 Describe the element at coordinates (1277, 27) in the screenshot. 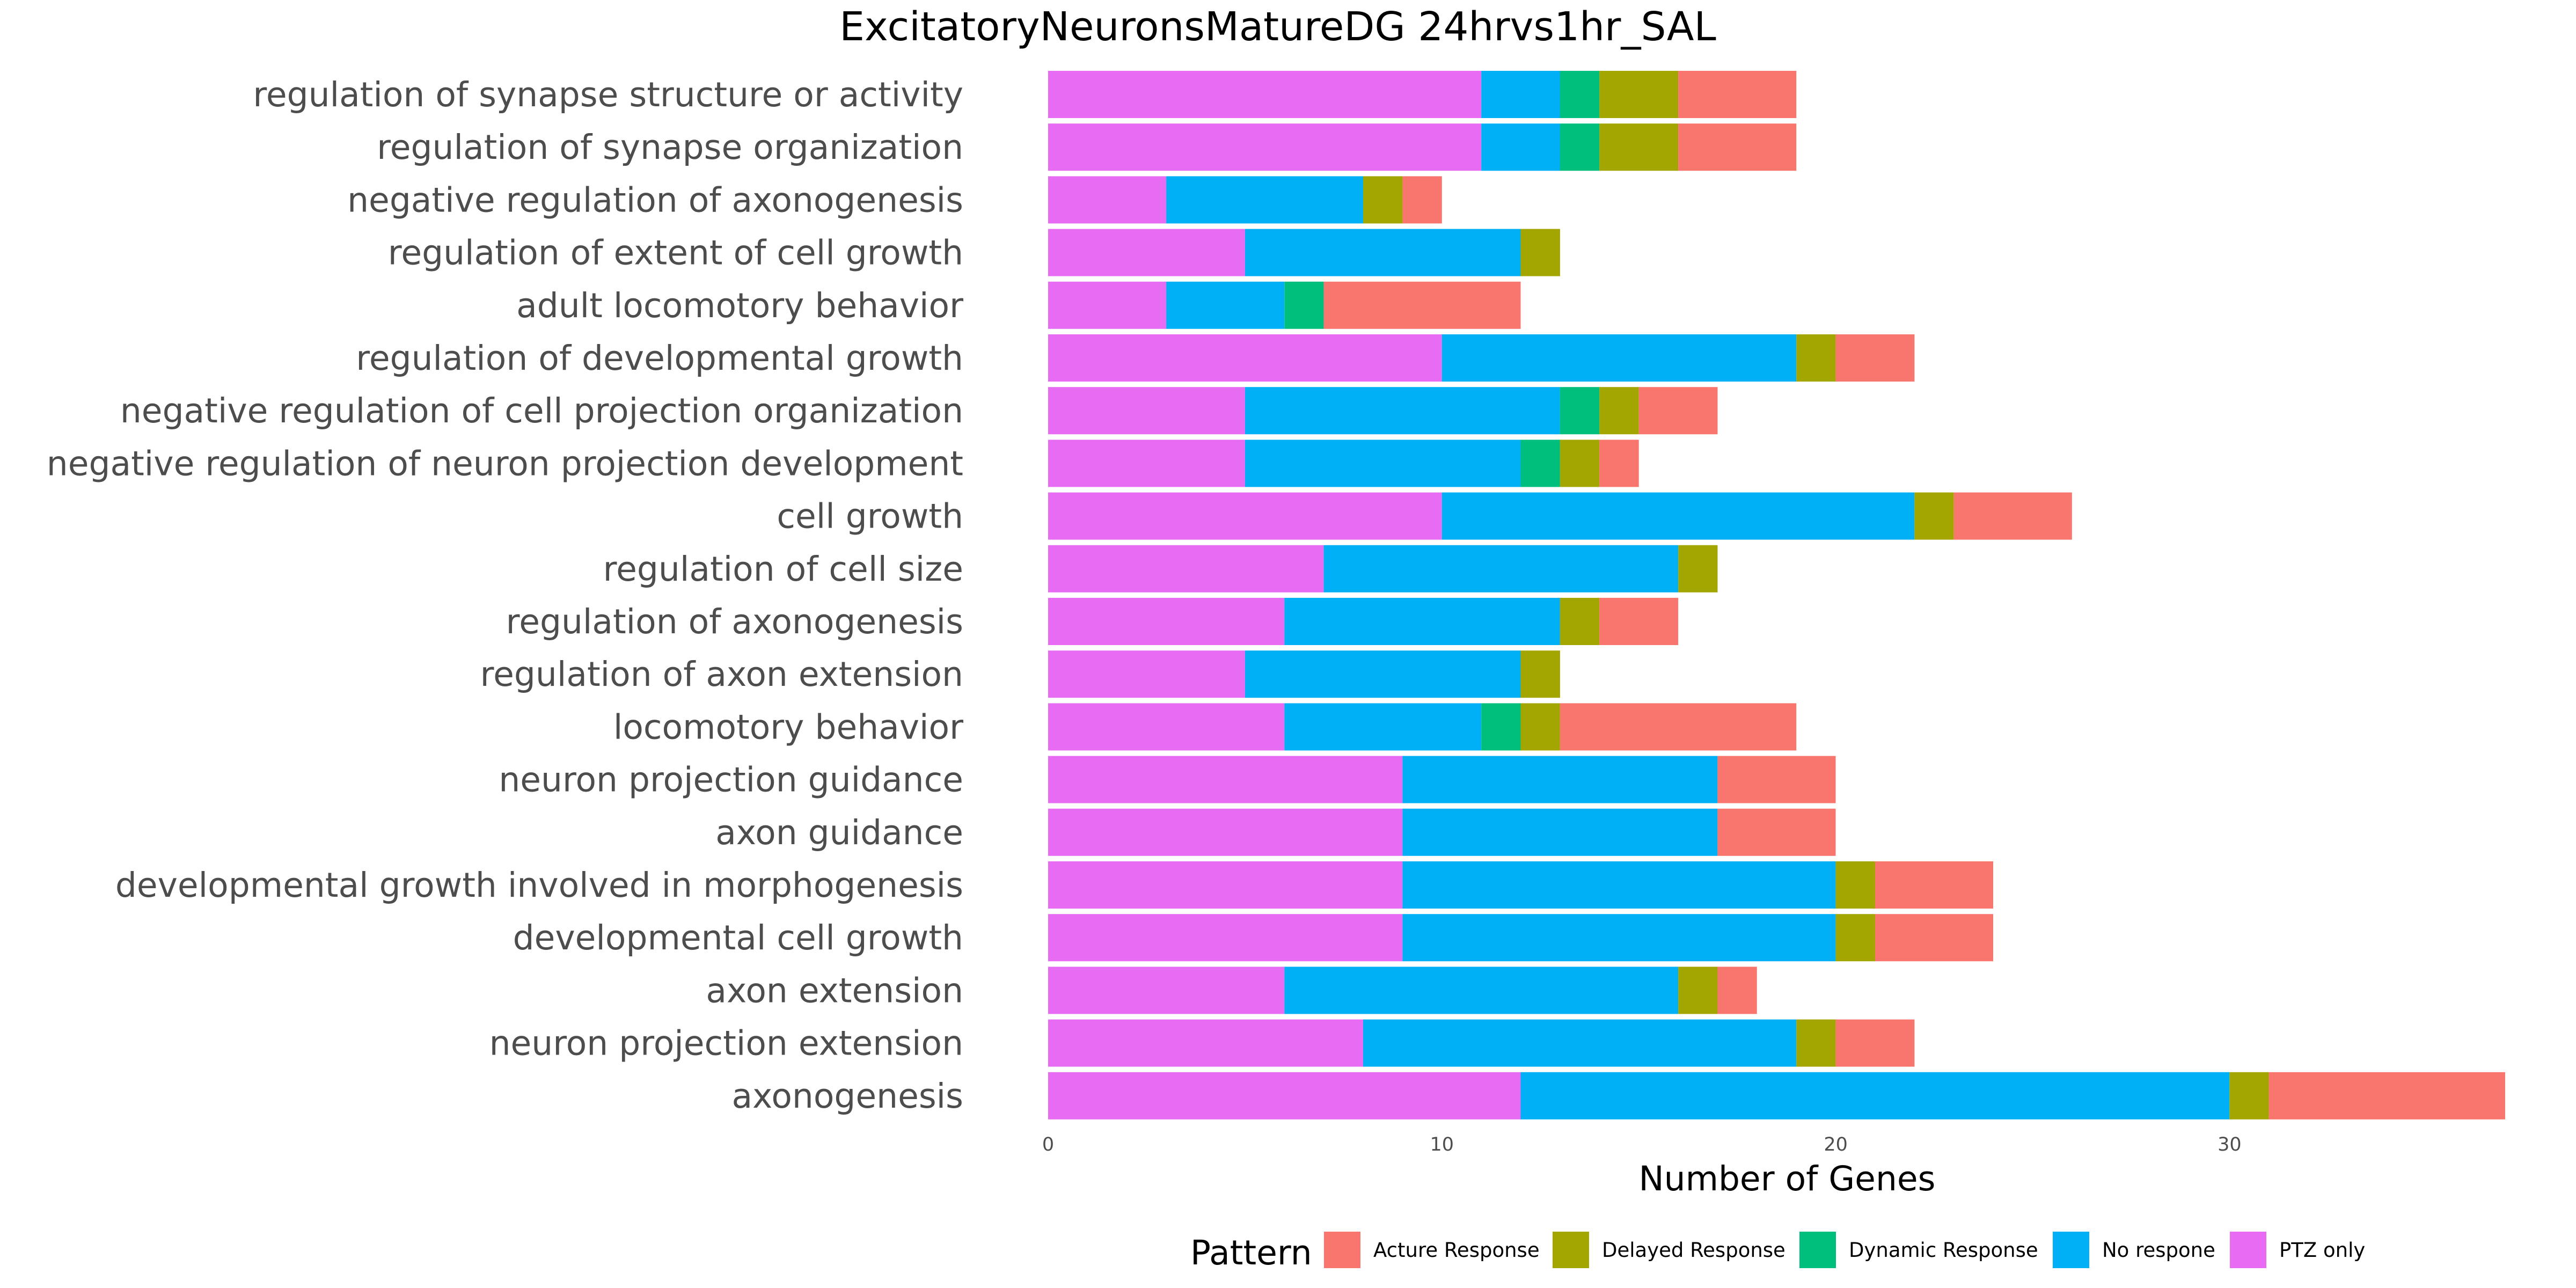

I see `chart-title: ExcitatoryNeuronsMatureDG 24hrvs1hr_SAL` at that location.